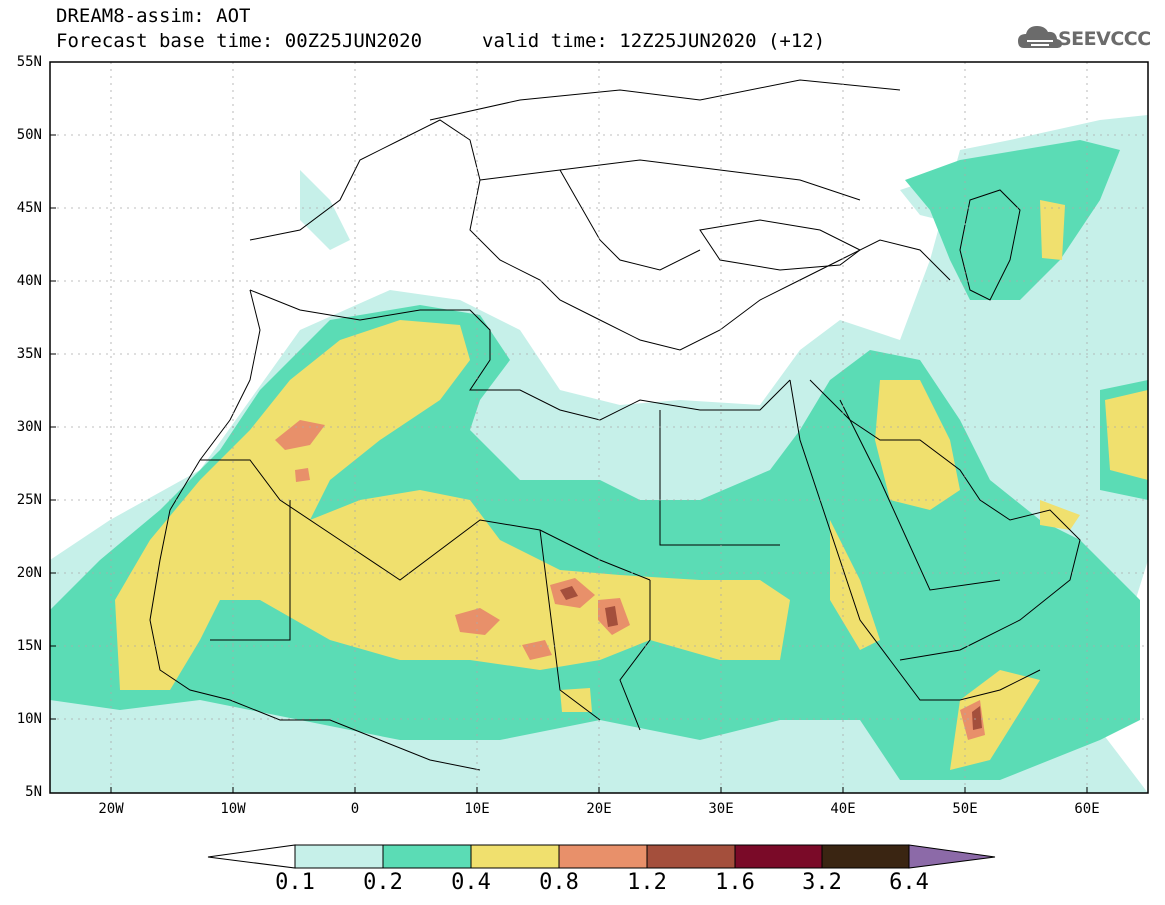  Describe the element at coordinates (1060, 515) in the screenshot. I see `aot-band-0.4c` at that location.